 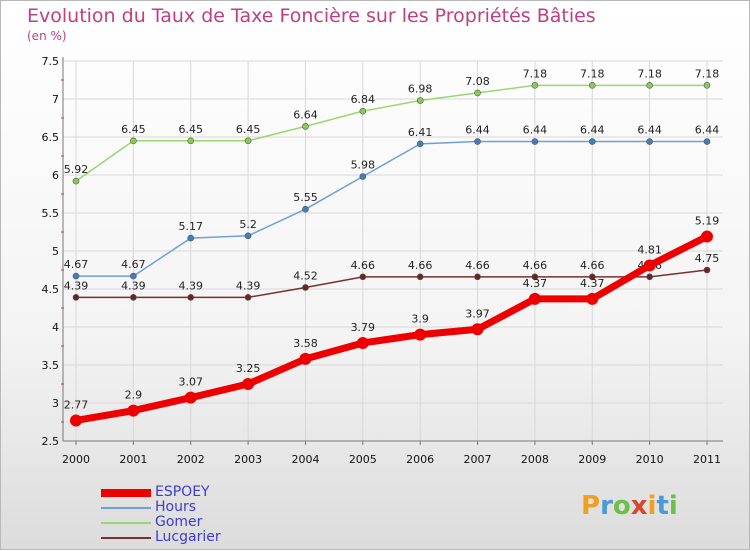 What do you see at coordinates (55, 175) in the screenshot?
I see `y-tick-label: 6` at bounding box center [55, 175].